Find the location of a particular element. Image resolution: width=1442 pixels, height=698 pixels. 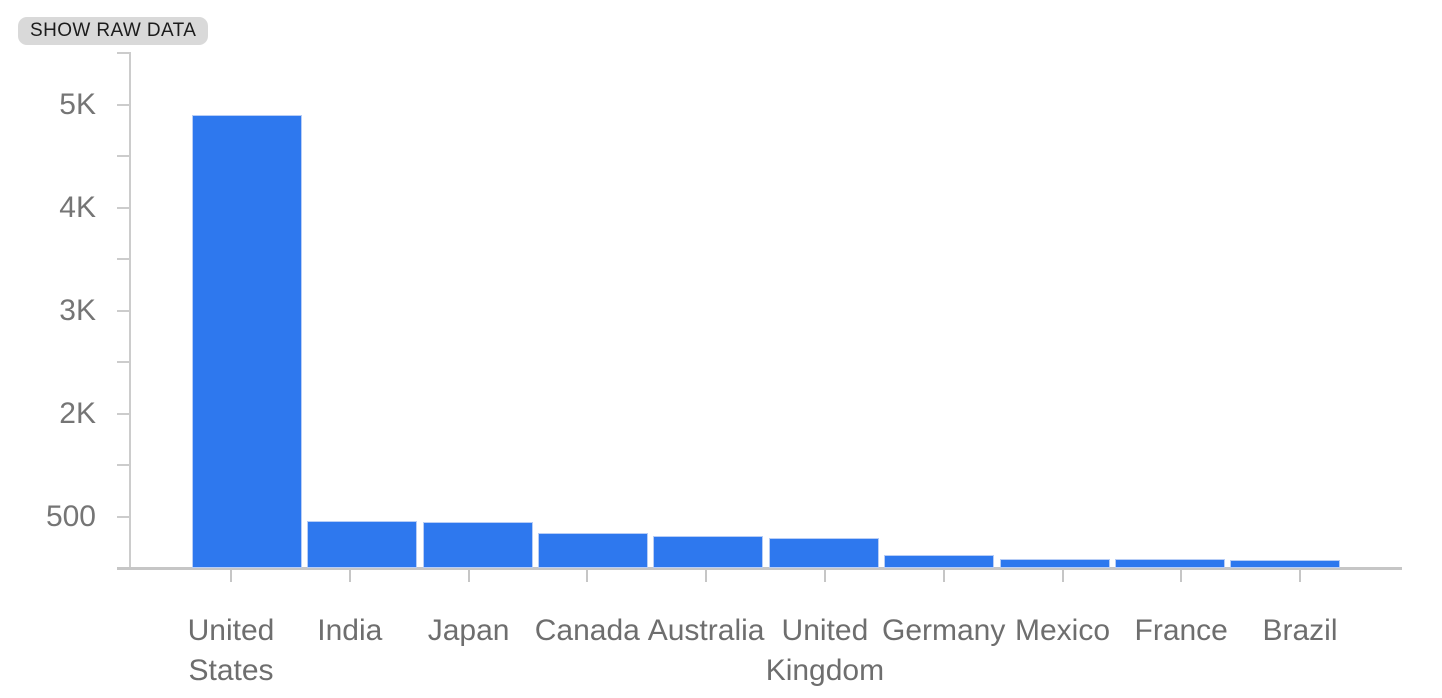

bar-united-kingdom is located at coordinates (823, 553).